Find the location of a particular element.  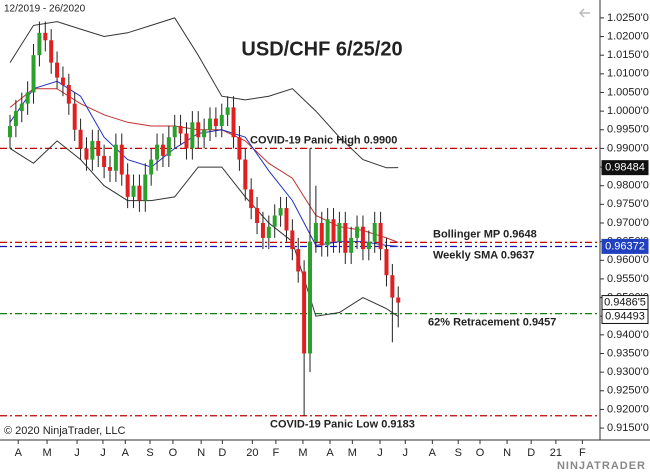

x-tick-label: S is located at coordinates (458, 453).